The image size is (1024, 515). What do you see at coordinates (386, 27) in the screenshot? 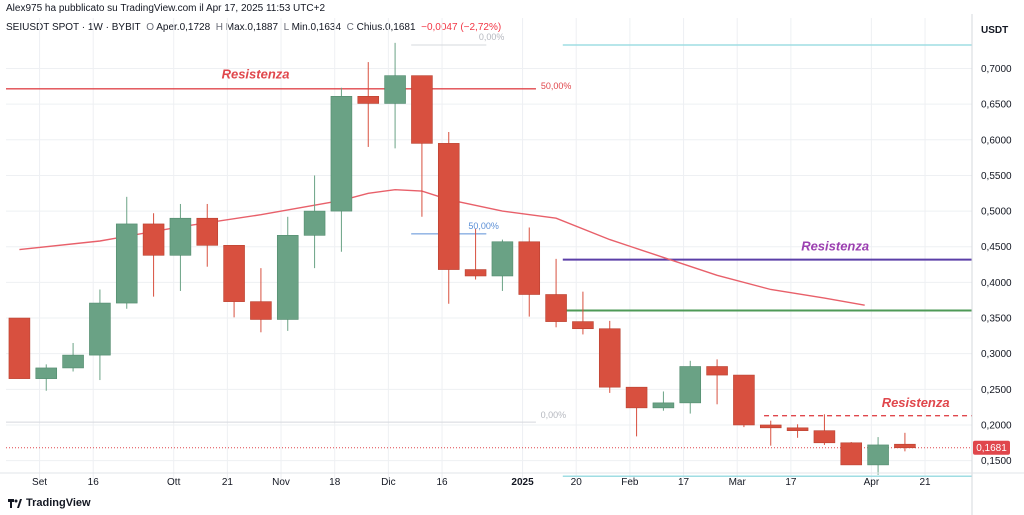
I see `close-value: Chius.0,1681` at bounding box center [386, 27].